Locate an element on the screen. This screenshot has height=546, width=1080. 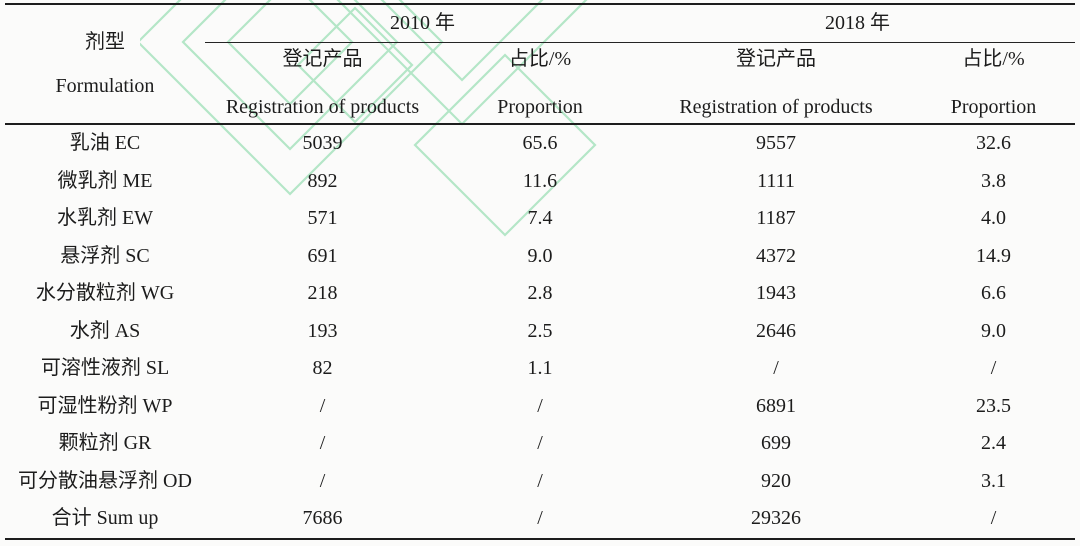
cell-2018-proportion: 3.1 is located at coordinates (993, 480).